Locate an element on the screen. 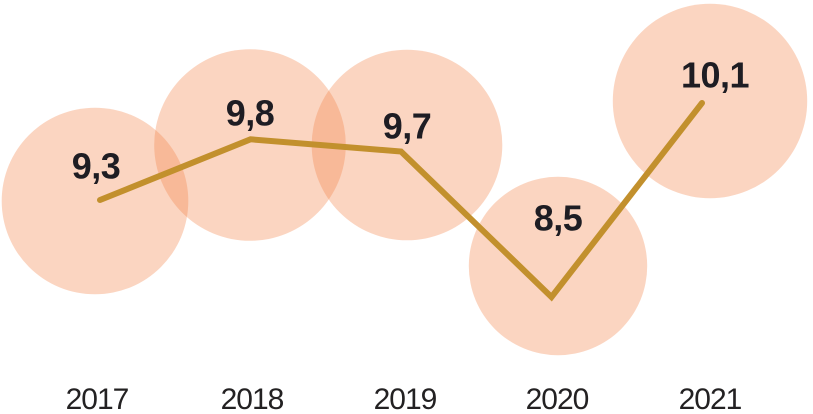 The image size is (813, 414). bubble-2018 is located at coordinates (250, 145).